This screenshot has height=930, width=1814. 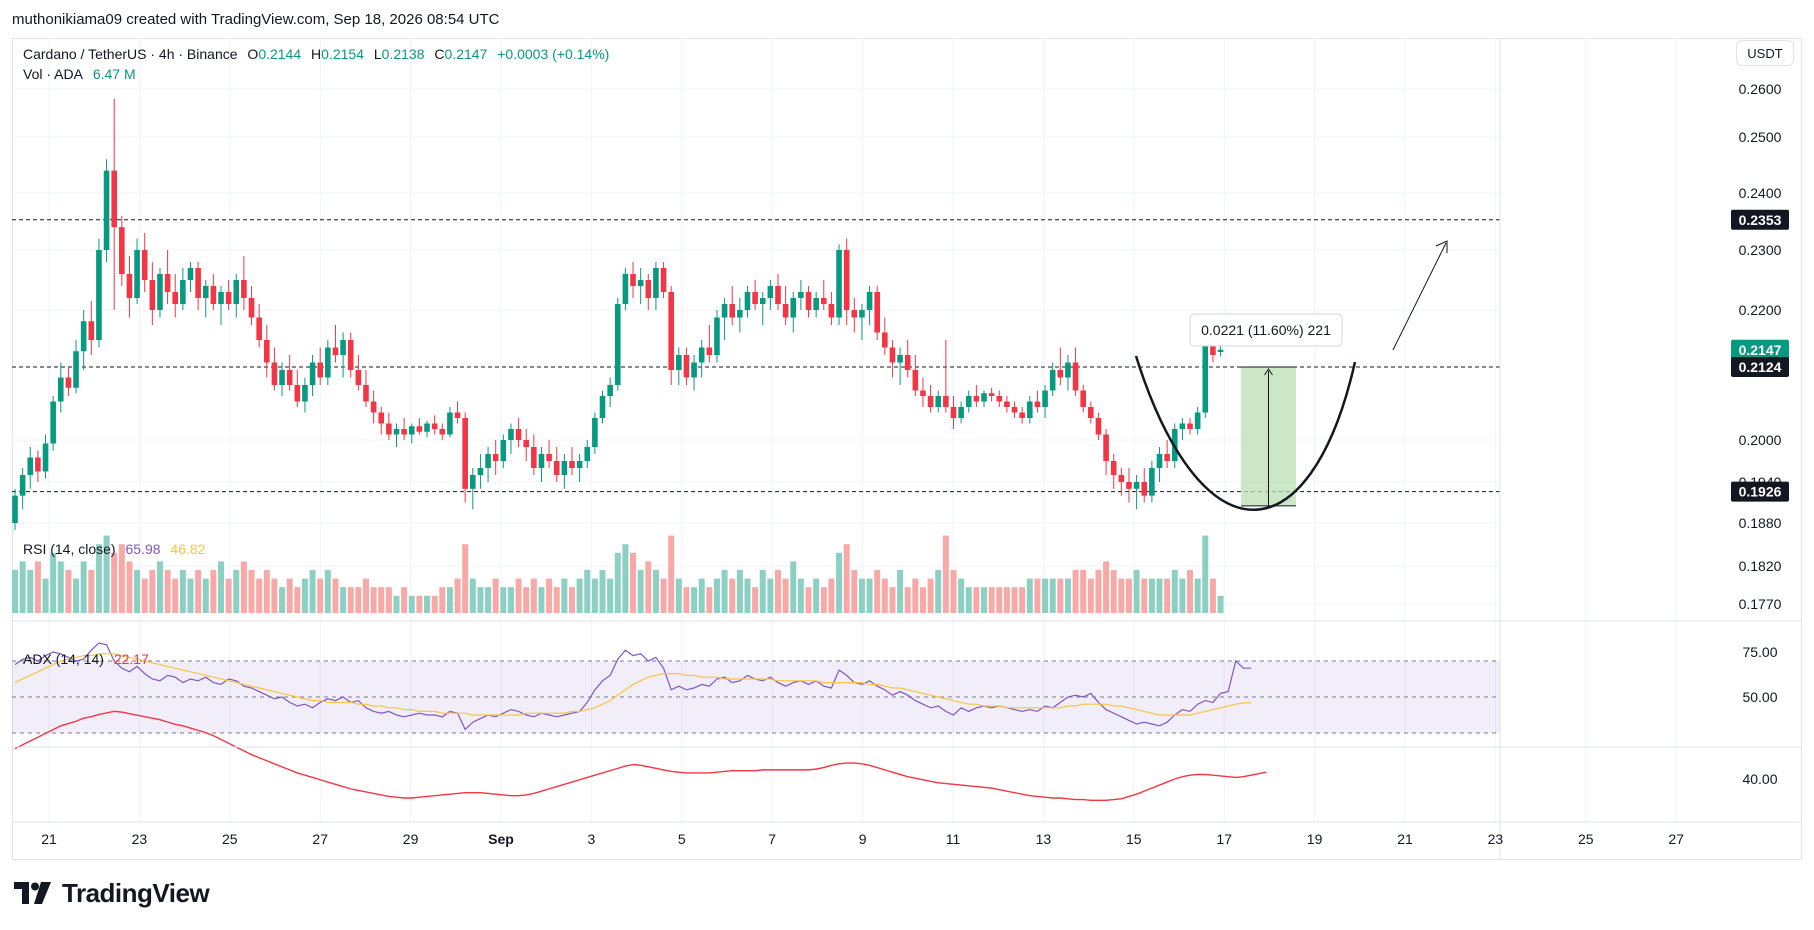 I want to click on rsi-legend: RSI (14, close) 65.98 46.82, so click(x=114, y=549).